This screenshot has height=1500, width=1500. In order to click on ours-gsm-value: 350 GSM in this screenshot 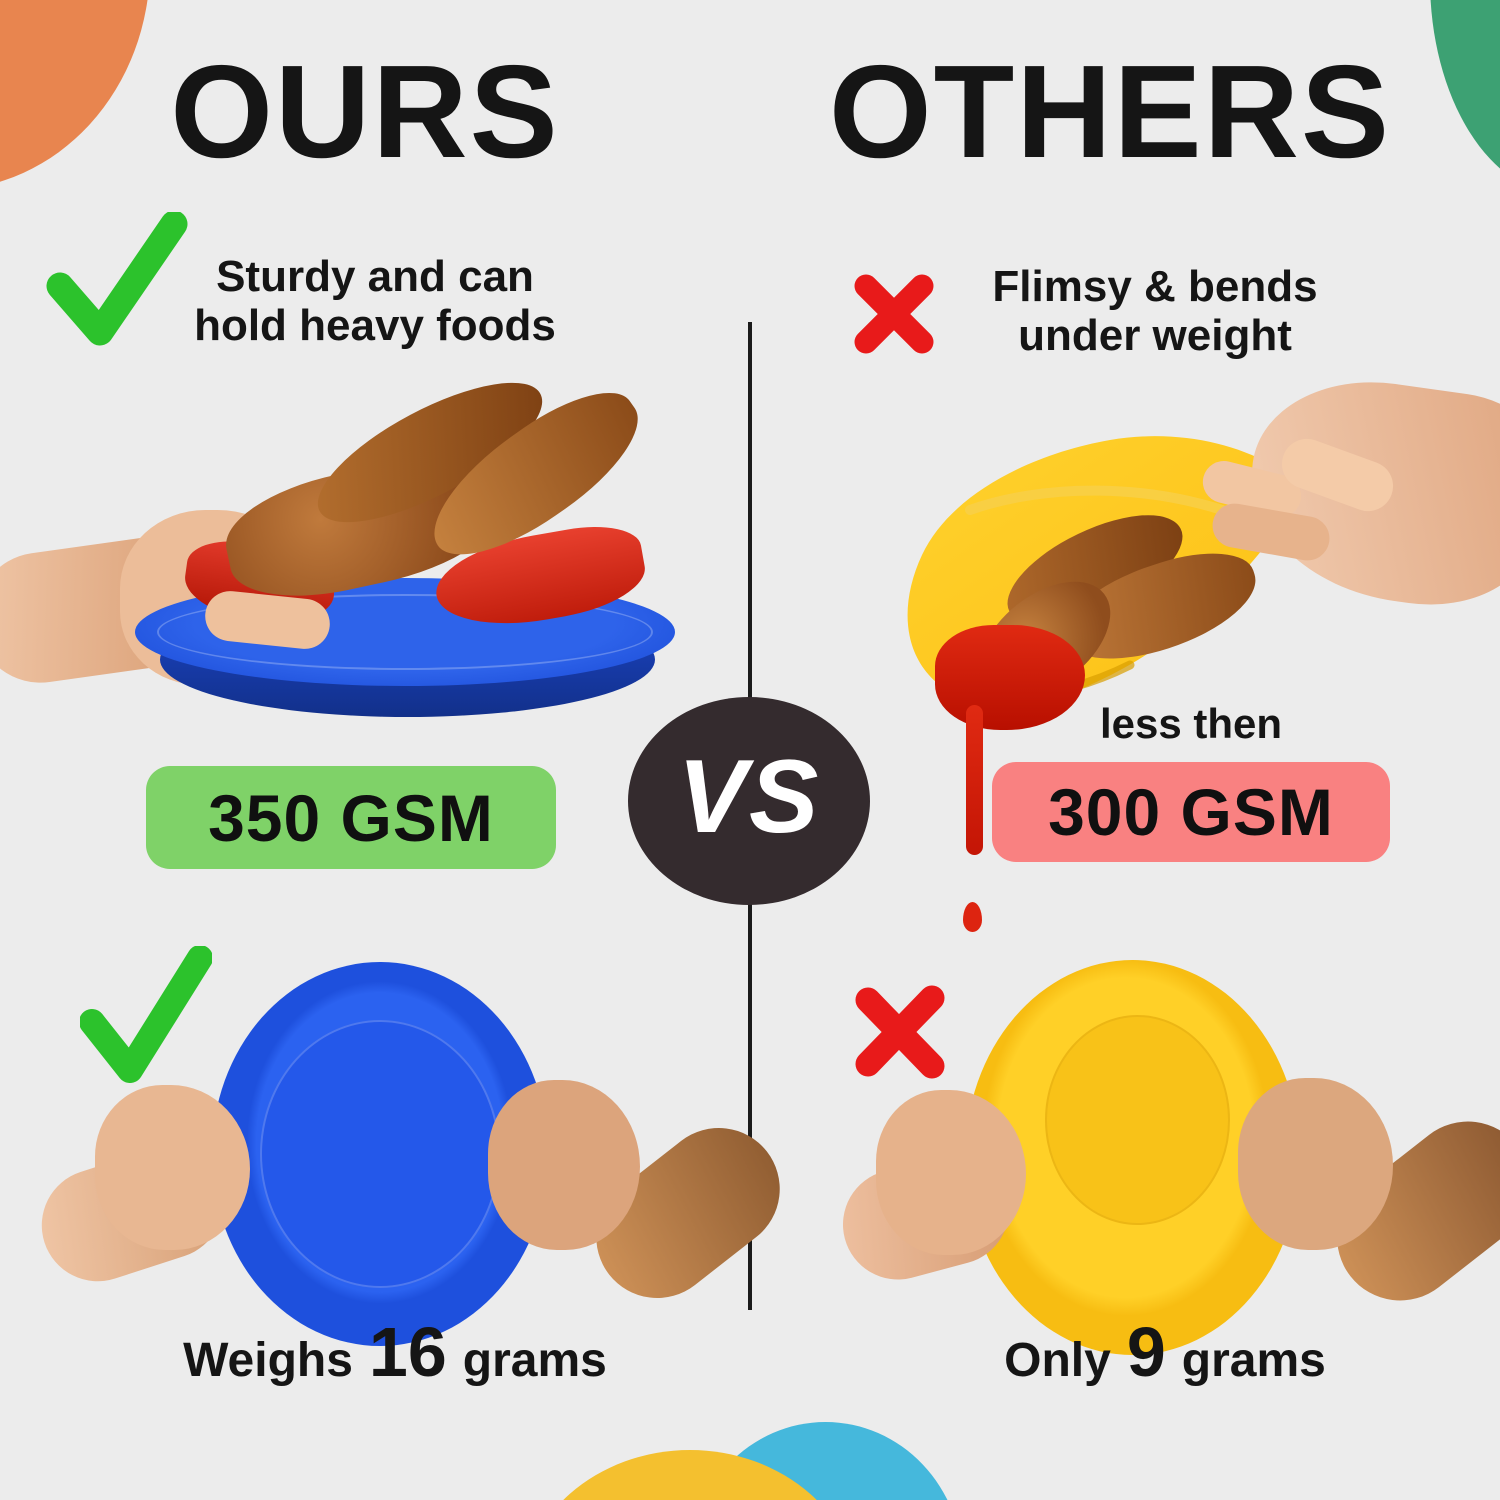, I will do `click(351, 817)`.